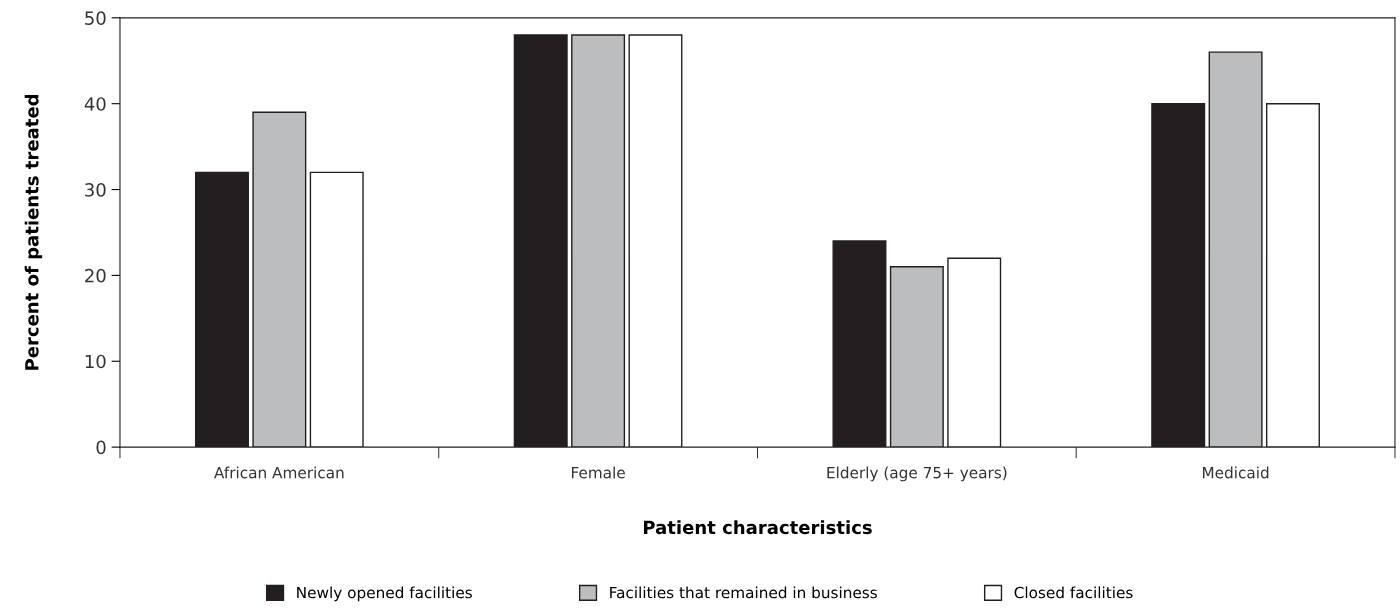 Image resolution: width=1400 pixels, height=615 pixels. What do you see at coordinates (95, 18) in the screenshot?
I see `y-tick-label: 50` at bounding box center [95, 18].